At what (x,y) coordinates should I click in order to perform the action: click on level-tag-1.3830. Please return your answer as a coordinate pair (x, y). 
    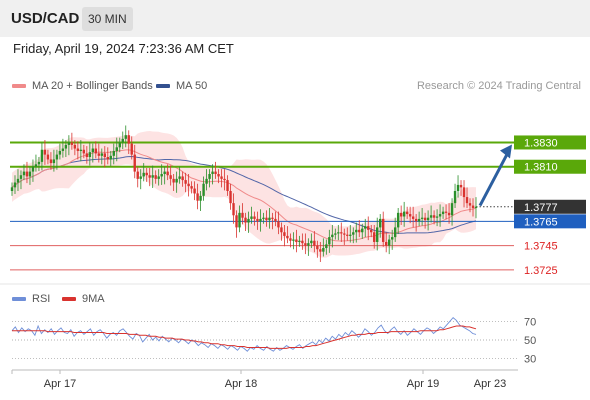
    Looking at the image, I should click on (550, 142).